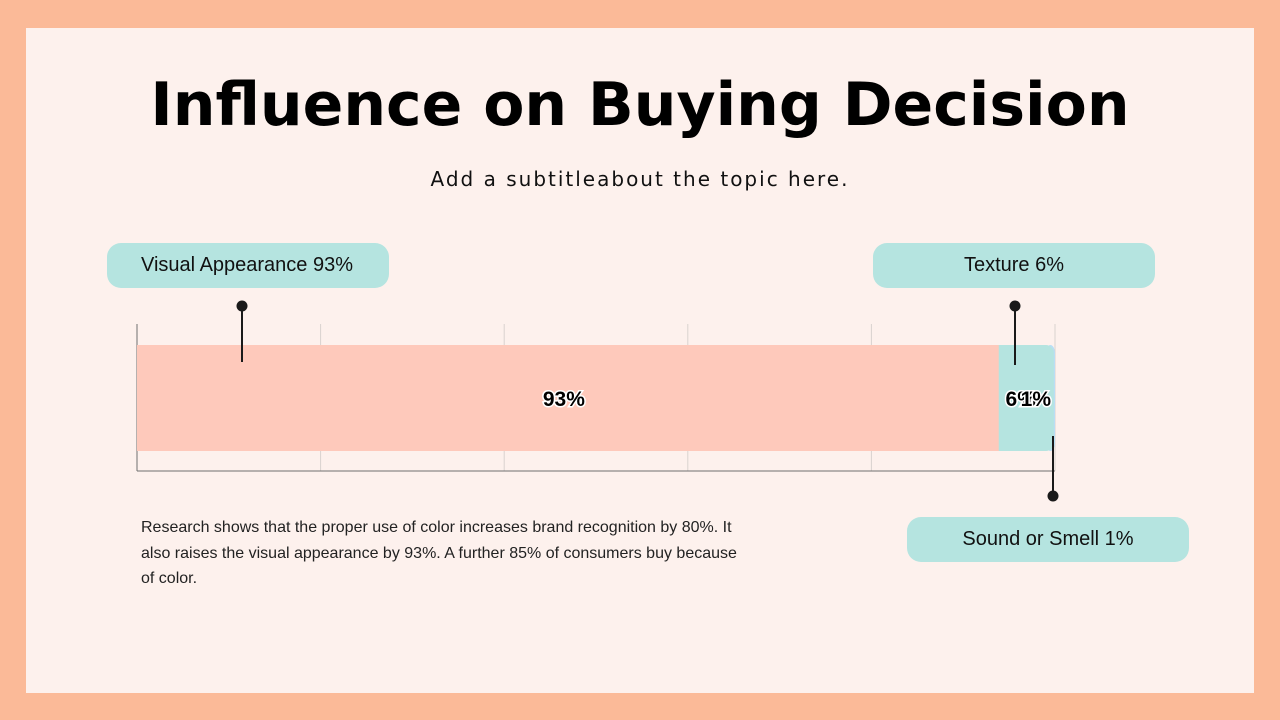  I want to click on bar-label-visual-appearance: 93%, so click(564, 399).